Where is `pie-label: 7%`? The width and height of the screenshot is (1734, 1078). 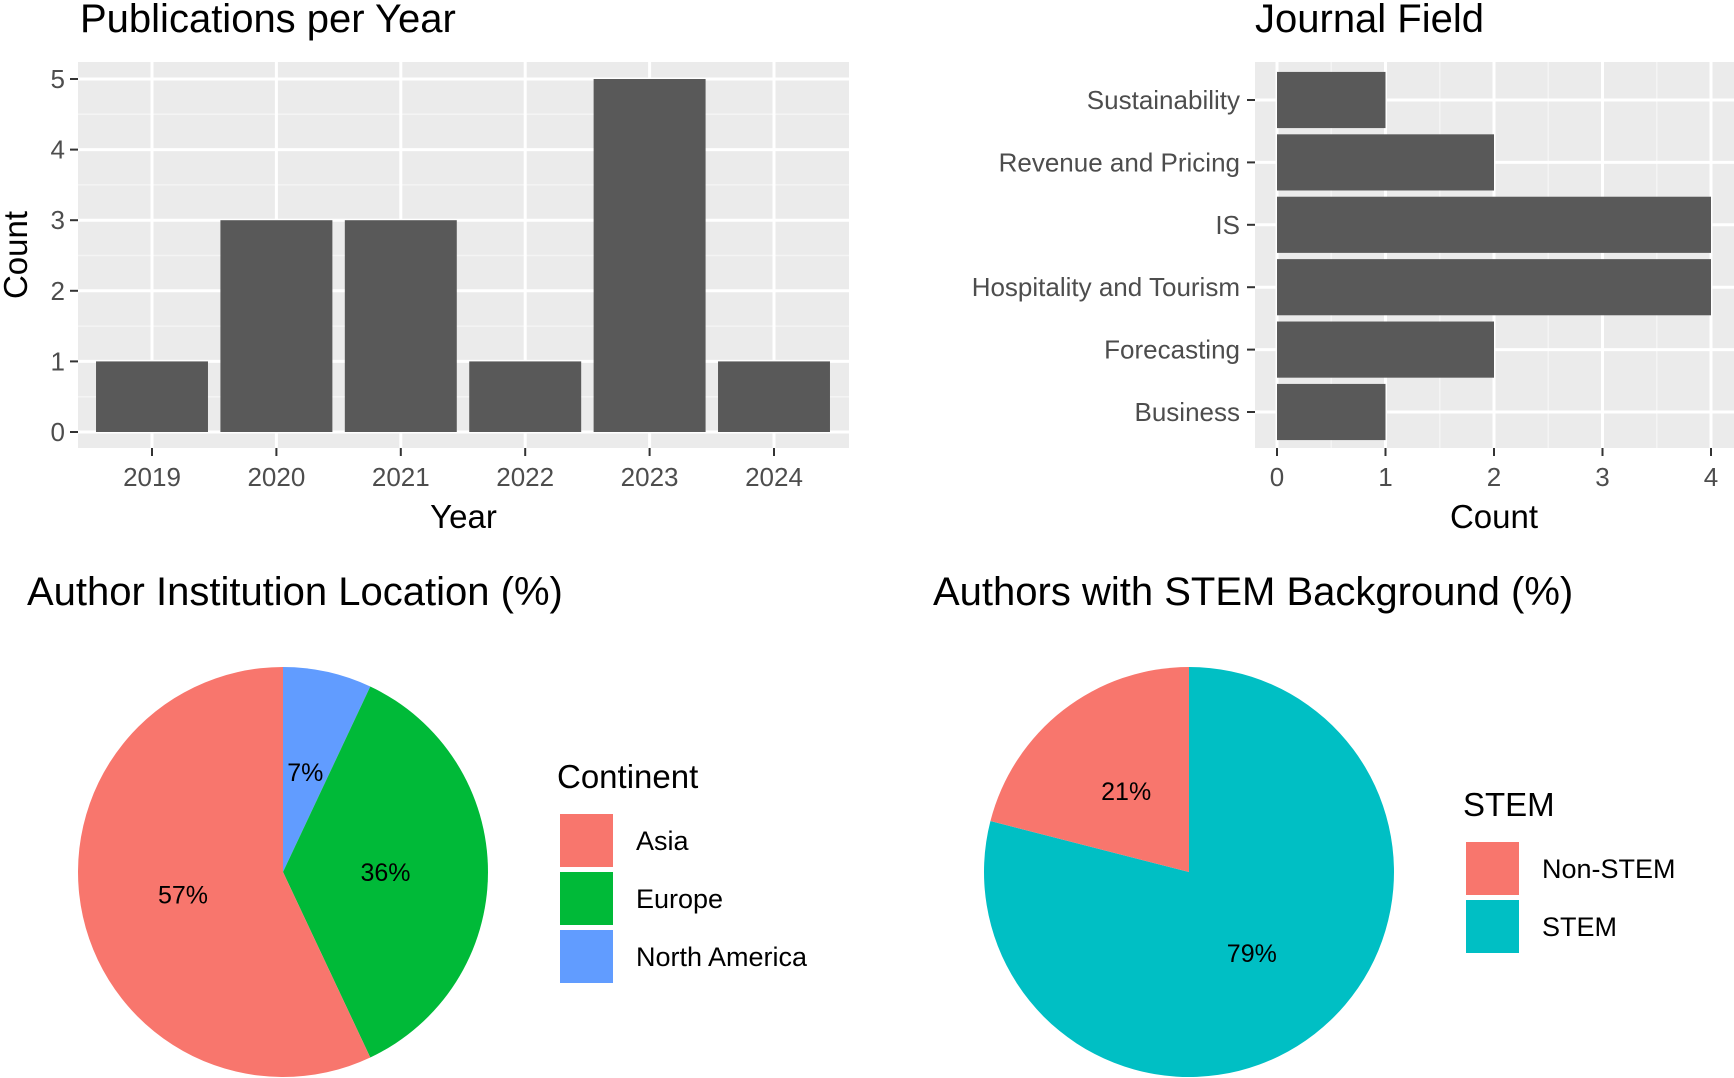 pie-label: 7% is located at coordinates (305, 773).